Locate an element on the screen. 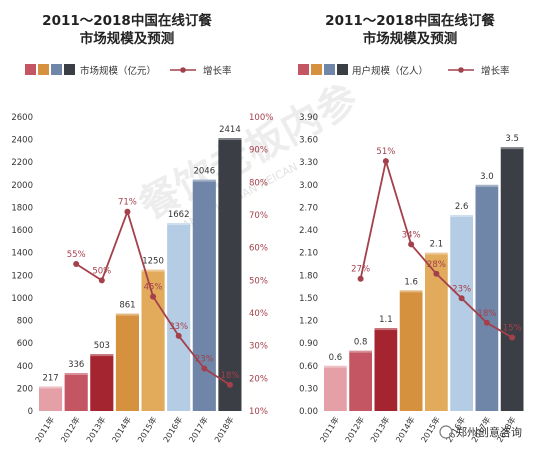 This screenshot has width=550, height=452. x-tick-label: 2017年 is located at coordinates (198, 429).